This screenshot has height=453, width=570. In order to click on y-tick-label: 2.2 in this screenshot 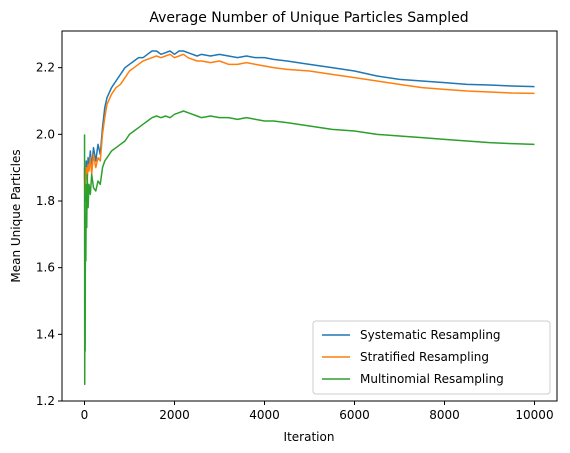, I will do `click(45, 68)`.